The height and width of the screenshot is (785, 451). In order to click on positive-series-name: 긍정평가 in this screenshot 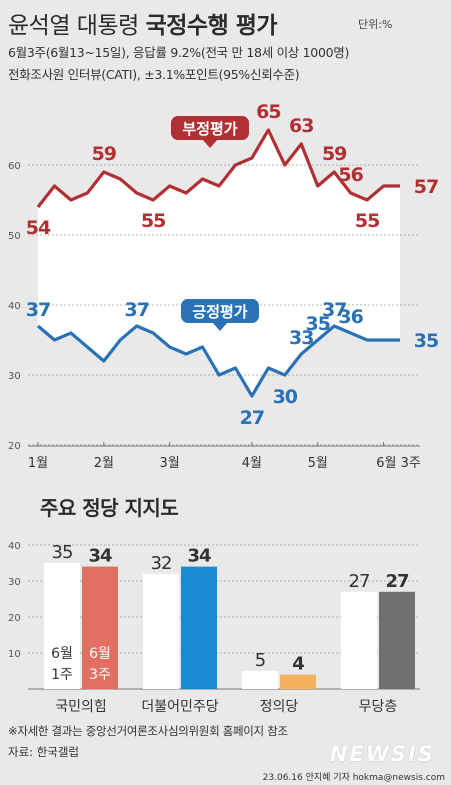, I will do `click(219, 312)`.